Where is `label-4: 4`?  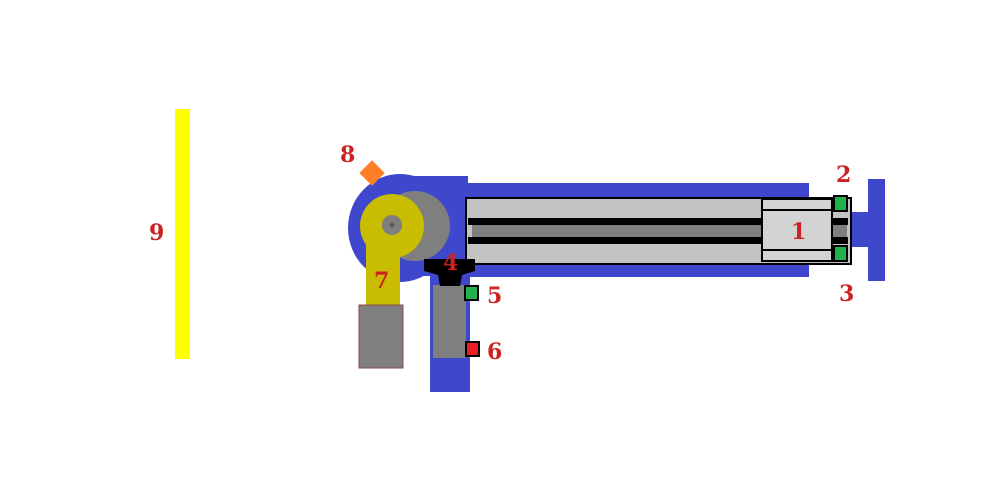 label-4: 4 is located at coordinates (450, 263).